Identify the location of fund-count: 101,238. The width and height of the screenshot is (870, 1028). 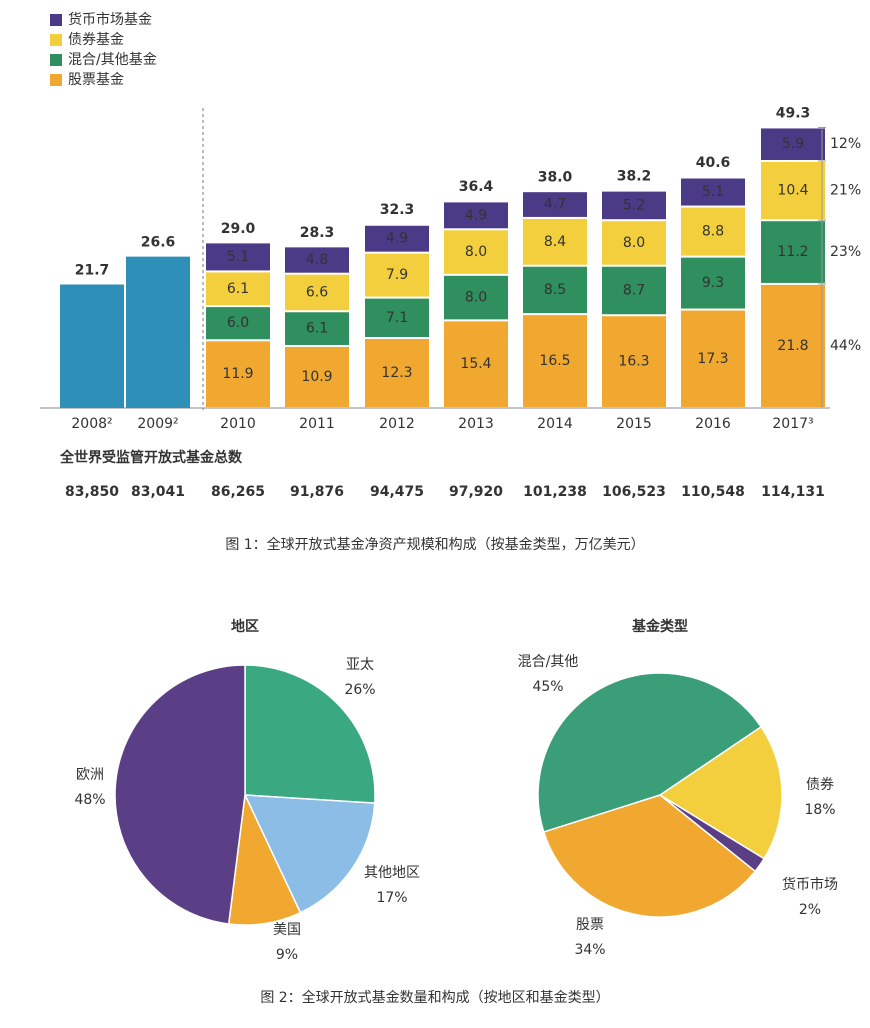
(555, 492).